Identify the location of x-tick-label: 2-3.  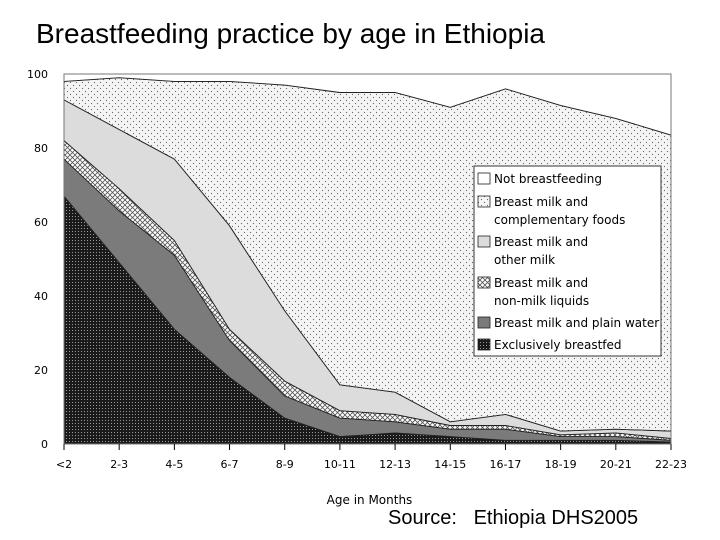
(119, 464).